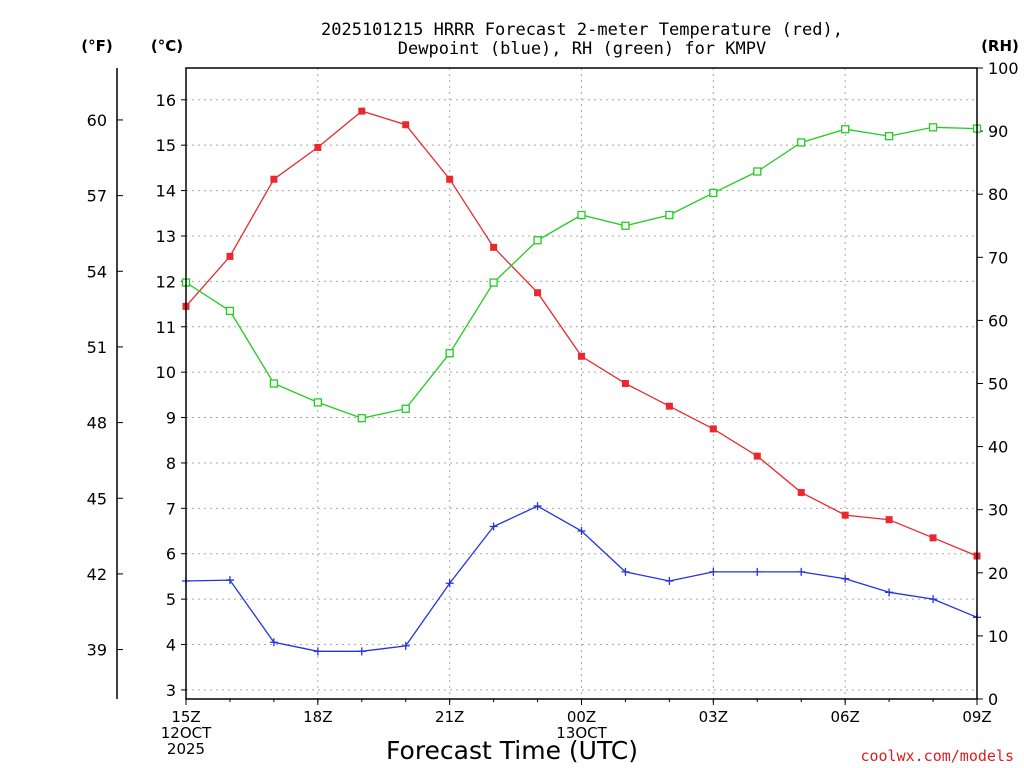  I want to click on rh-tick-label: 60, so click(998, 320).